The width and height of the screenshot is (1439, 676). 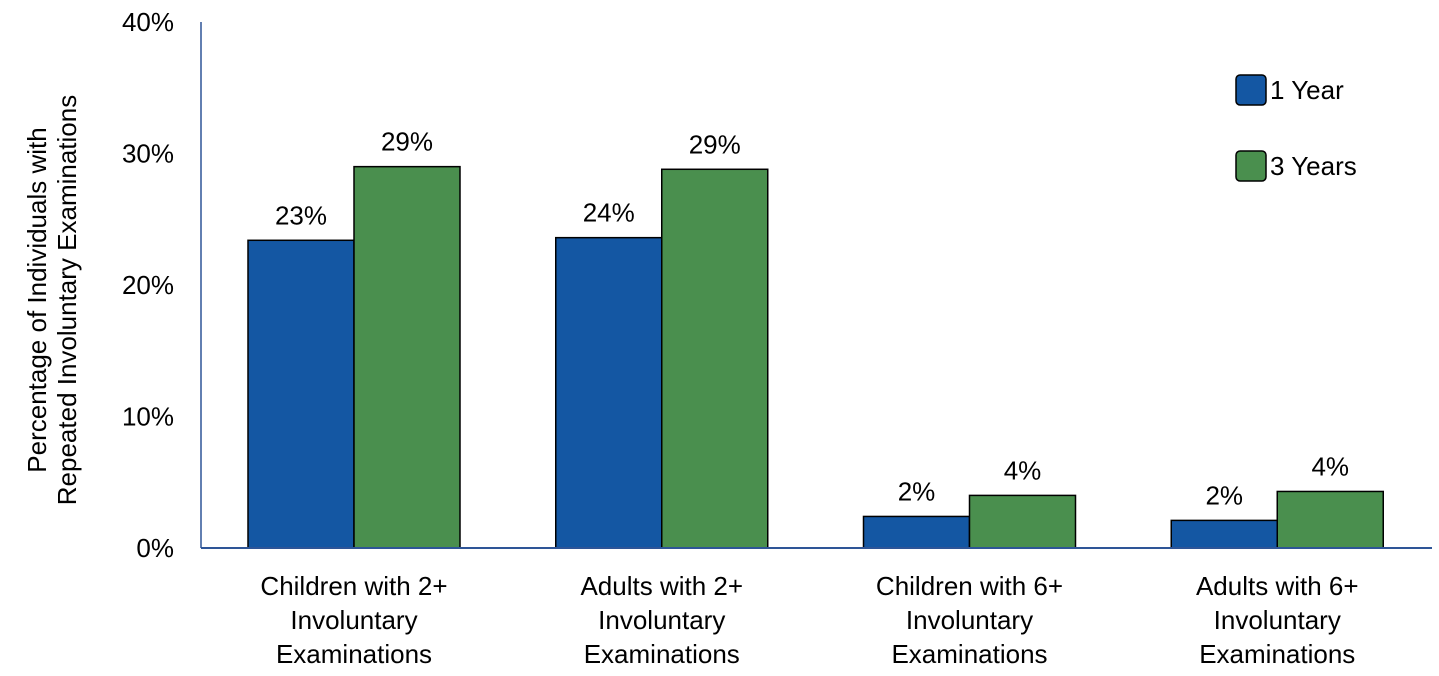 What do you see at coordinates (661, 586) in the screenshot?
I see `x-category-label-line: Adults with 2+` at bounding box center [661, 586].